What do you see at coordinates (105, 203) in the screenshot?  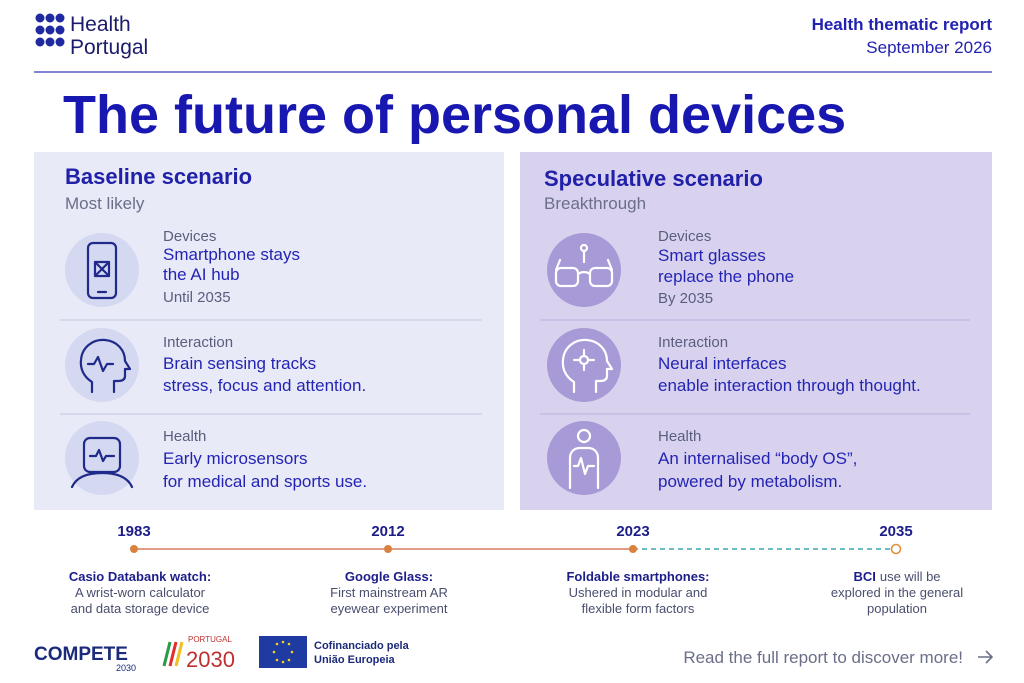 I see `panel-subtitle: Most likely` at bounding box center [105, 203].